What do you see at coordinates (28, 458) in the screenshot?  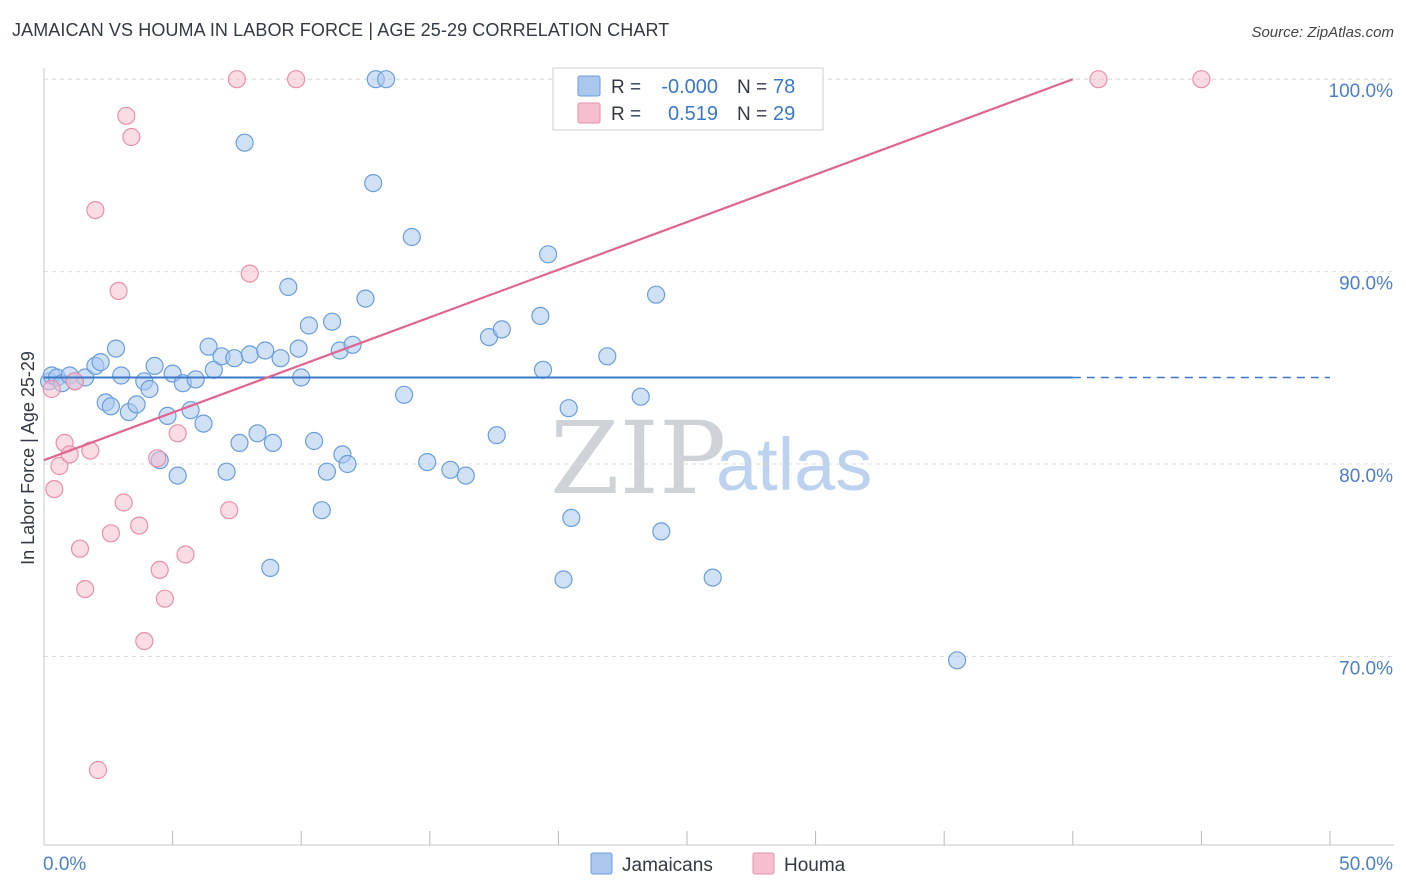 I see `y-axis-title: In Labor Force | Age 25-29` at bounding box center [28, 458].